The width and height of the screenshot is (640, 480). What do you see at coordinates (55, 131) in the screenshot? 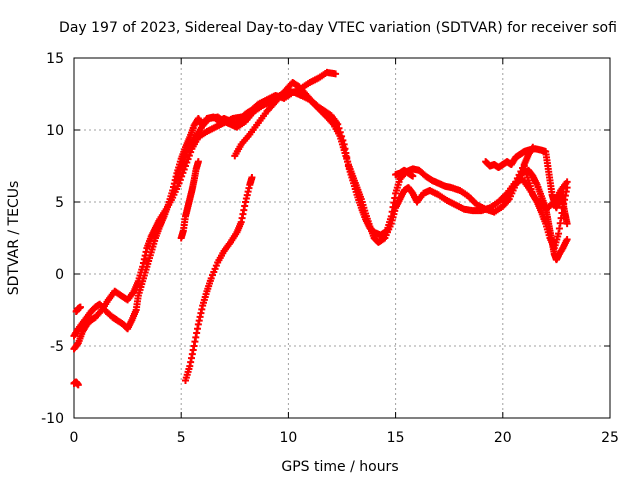
I see `y-tick-label: 10` at bounding box center [55, 131].